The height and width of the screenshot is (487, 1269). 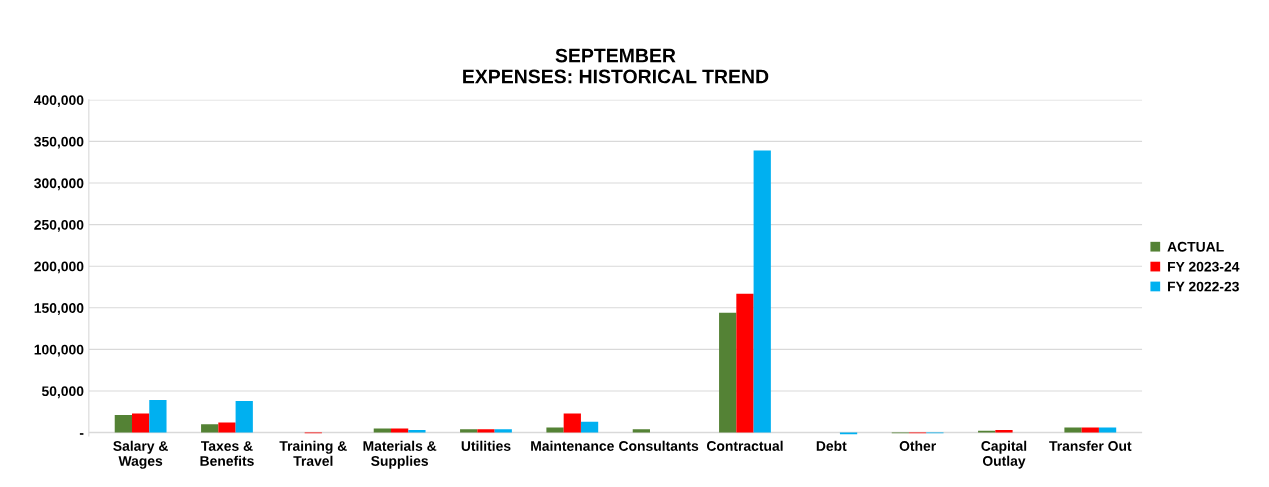 I want to click on y-tick-label: 100,000, so click(x=59, y=350).